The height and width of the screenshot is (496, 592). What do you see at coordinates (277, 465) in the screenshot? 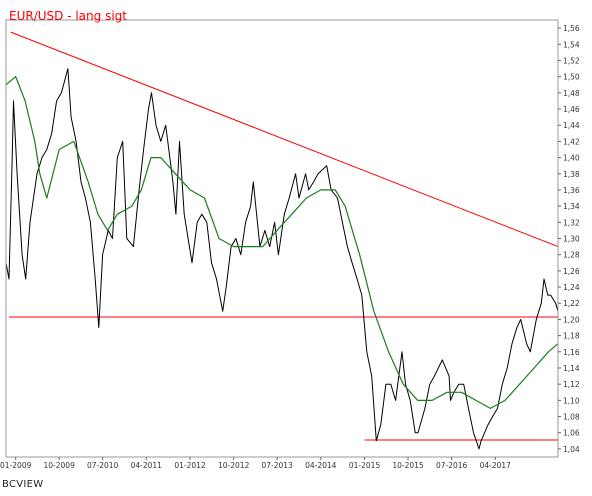
I see `x-tick-label: 07-2013` at bounding box center [277, 465].